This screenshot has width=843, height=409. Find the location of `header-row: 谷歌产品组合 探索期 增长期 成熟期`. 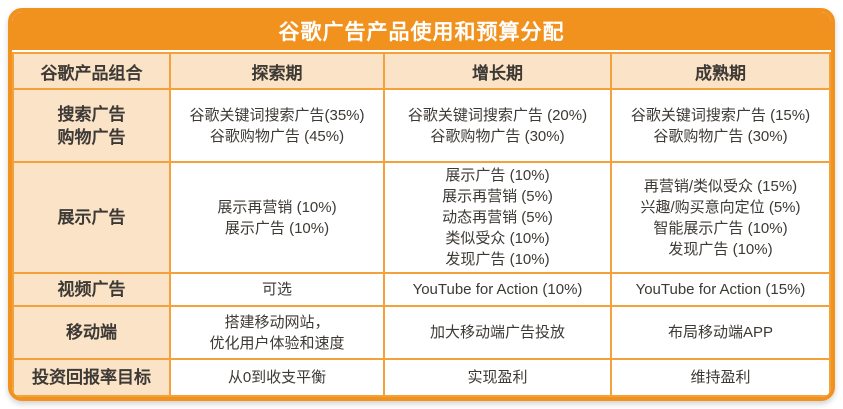

header-row: 谷歌产品组合 探索期 增长期 成熟期 is located at coordinates (421, 71).